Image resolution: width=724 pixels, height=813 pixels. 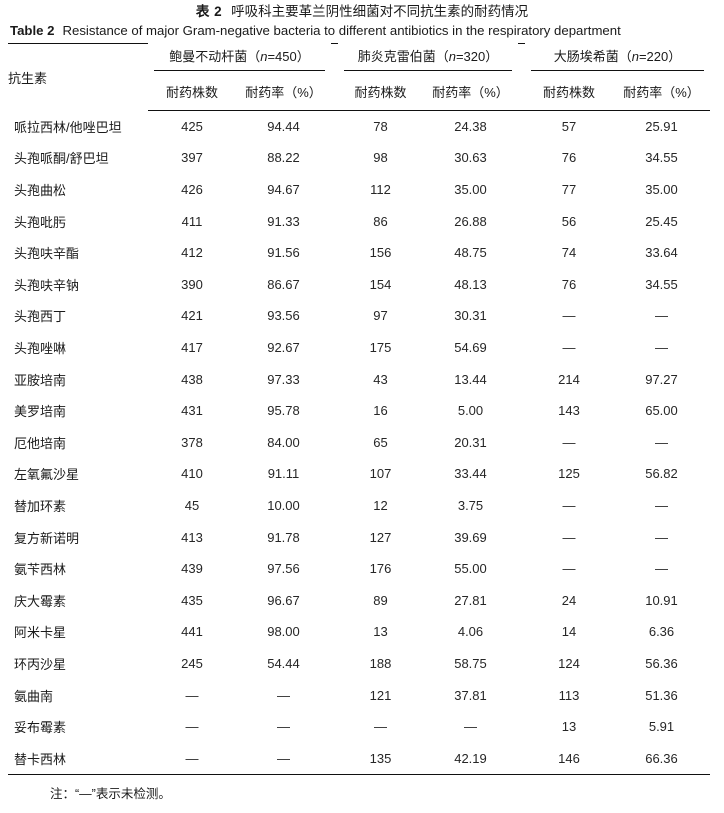 I want to click on antibiotic-name: 头孢唑啉, so click(x=40, y=349).